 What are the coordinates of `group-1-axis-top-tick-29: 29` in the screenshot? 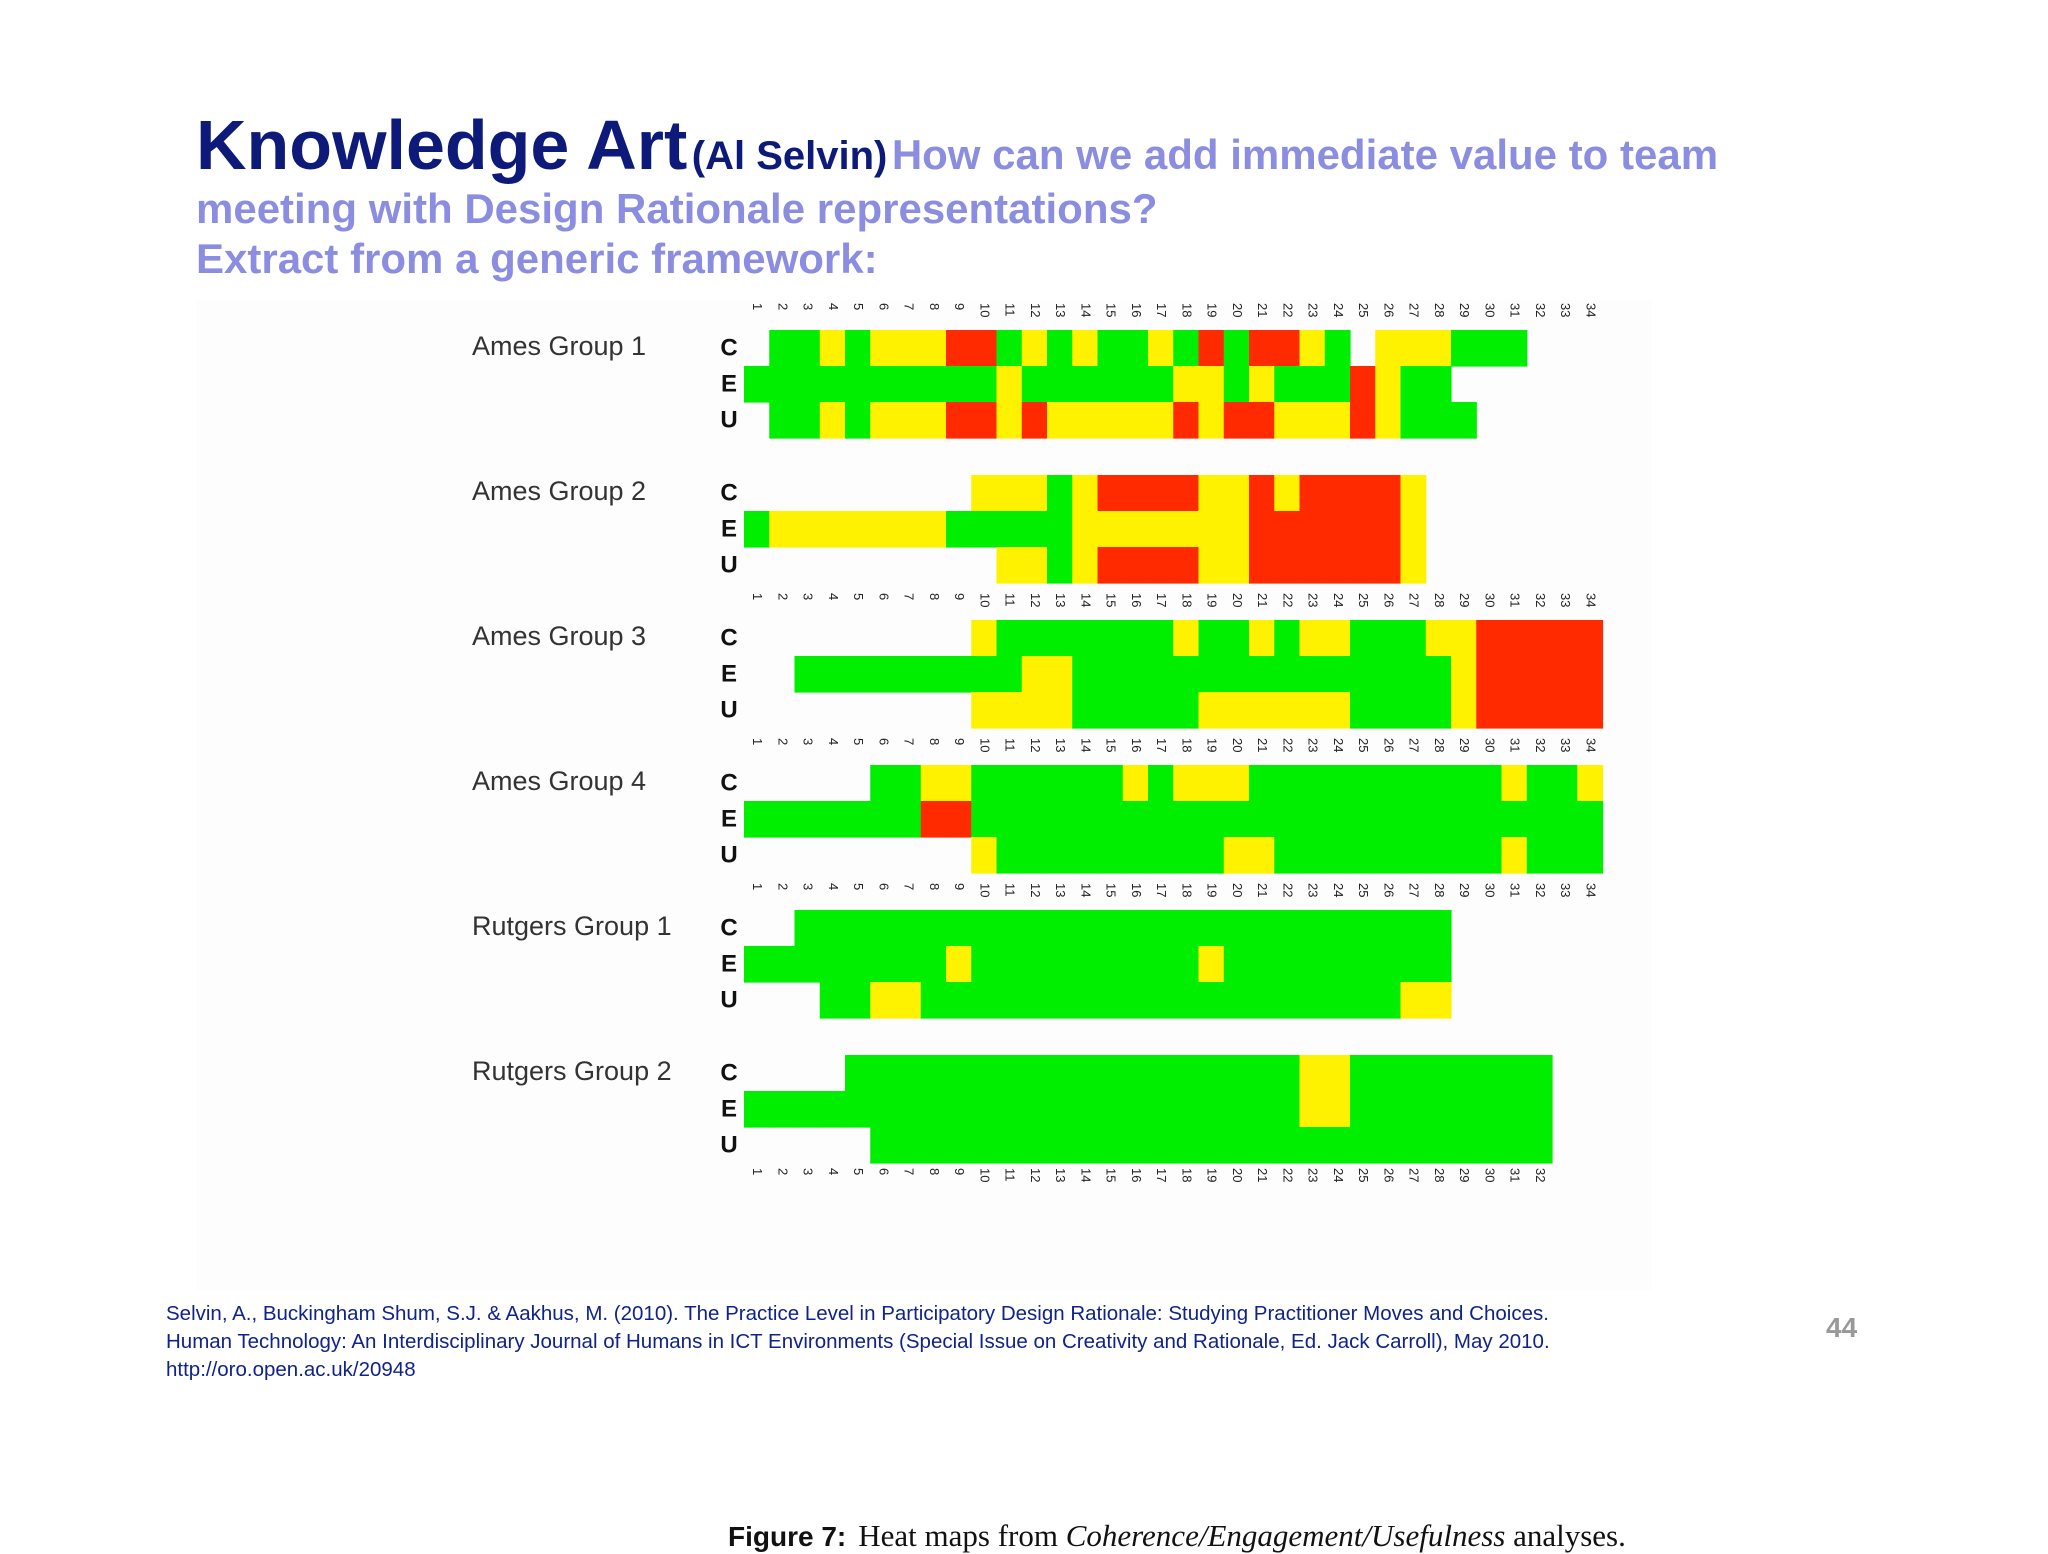 It's located at (1464, 310).